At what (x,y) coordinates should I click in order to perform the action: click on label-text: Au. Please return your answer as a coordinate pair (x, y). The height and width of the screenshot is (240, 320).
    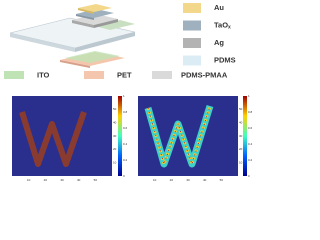
    Looking at the image, I should click on (219, 7).